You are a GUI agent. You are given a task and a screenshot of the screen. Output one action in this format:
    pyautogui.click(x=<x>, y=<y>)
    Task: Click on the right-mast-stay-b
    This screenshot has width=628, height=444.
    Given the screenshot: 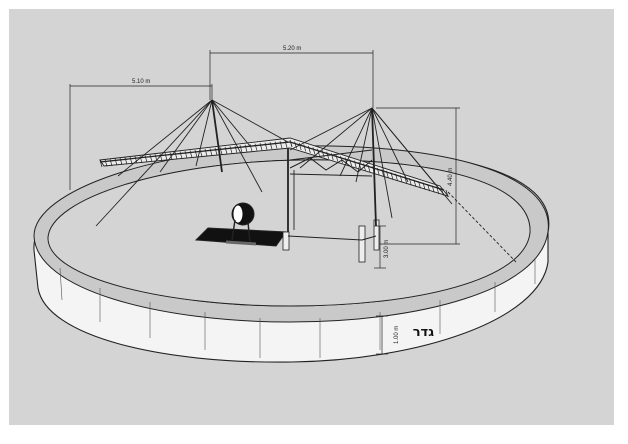 What is the action you would take?
    pyautogui.click(x=336, y=138)
    